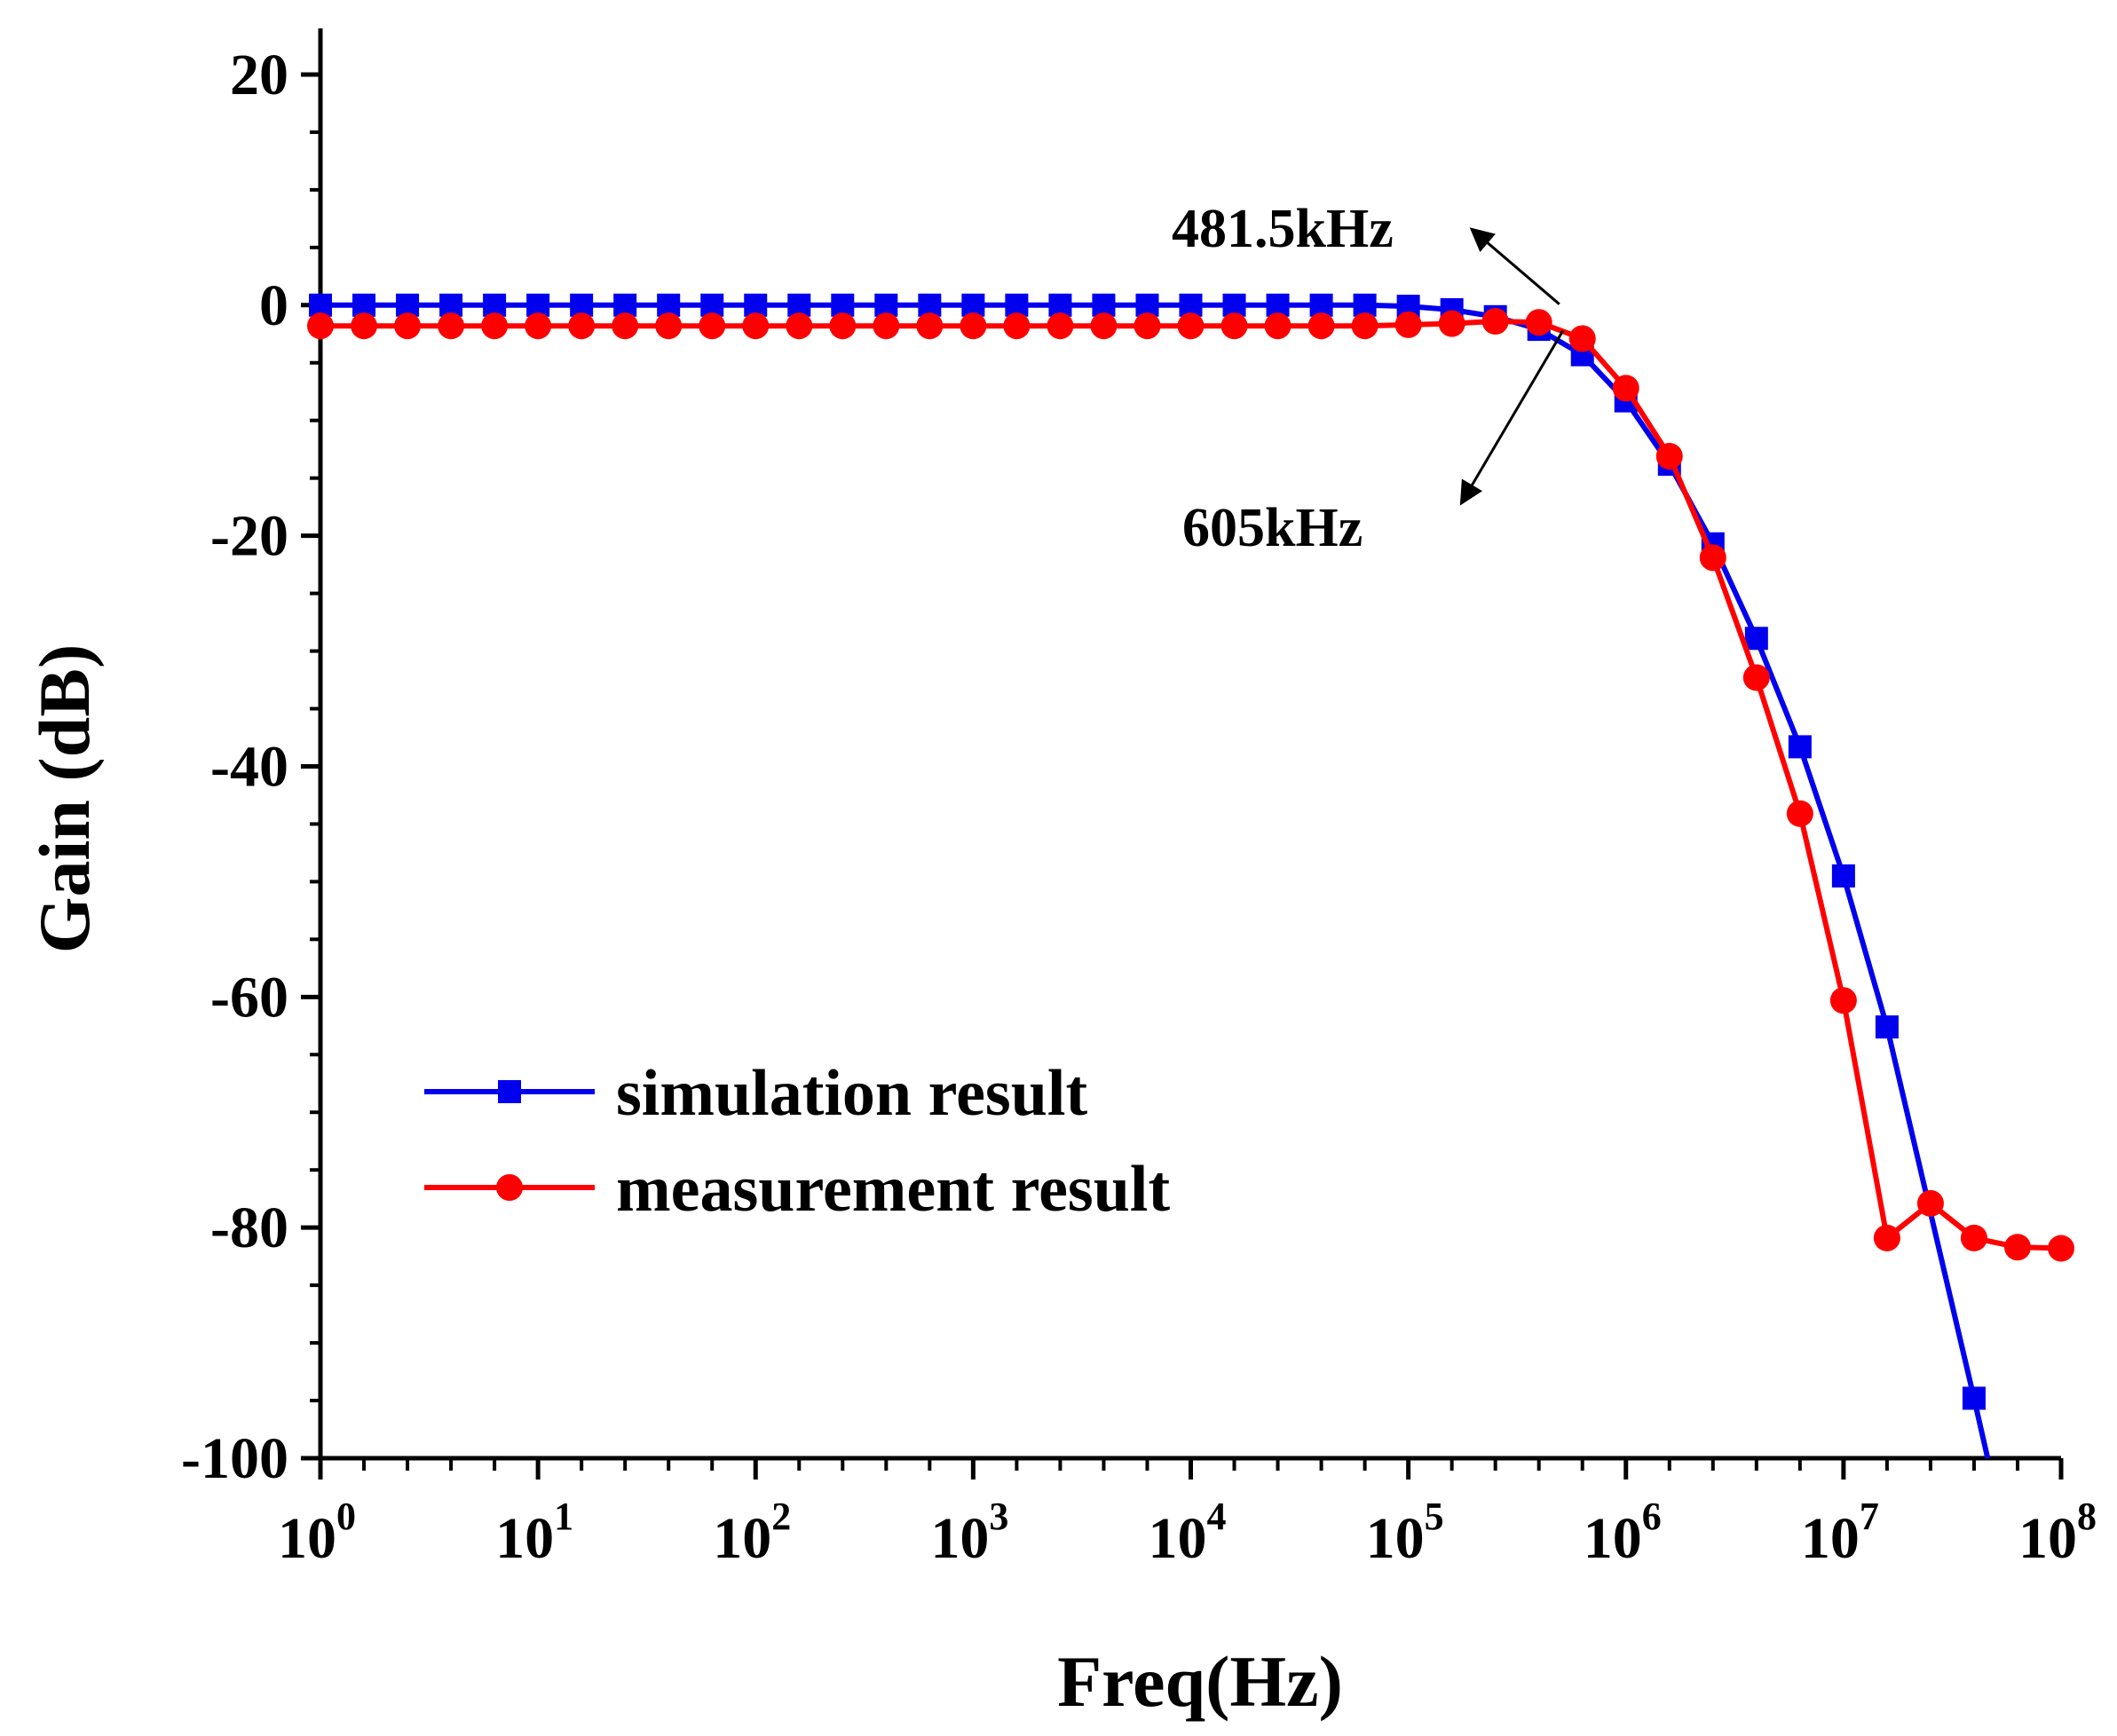 This screenshot has width=2117, height=1736. Describe the element at coordinates (509, 1091) in the screenshot. I see `legend-swatch-simulation-marker` at that location.